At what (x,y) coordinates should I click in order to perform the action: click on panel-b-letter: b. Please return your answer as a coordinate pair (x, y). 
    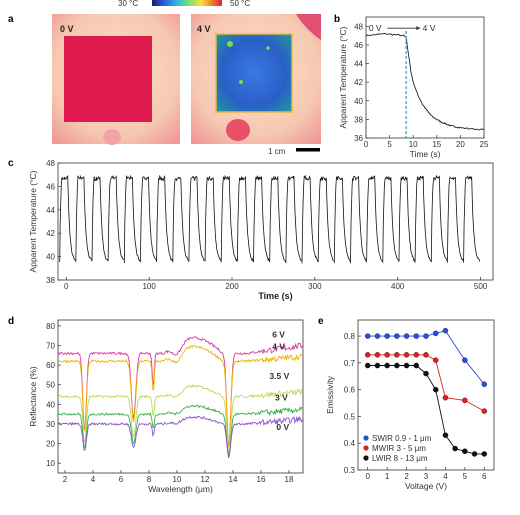
    Looking at the image, I should click on (337, 19).